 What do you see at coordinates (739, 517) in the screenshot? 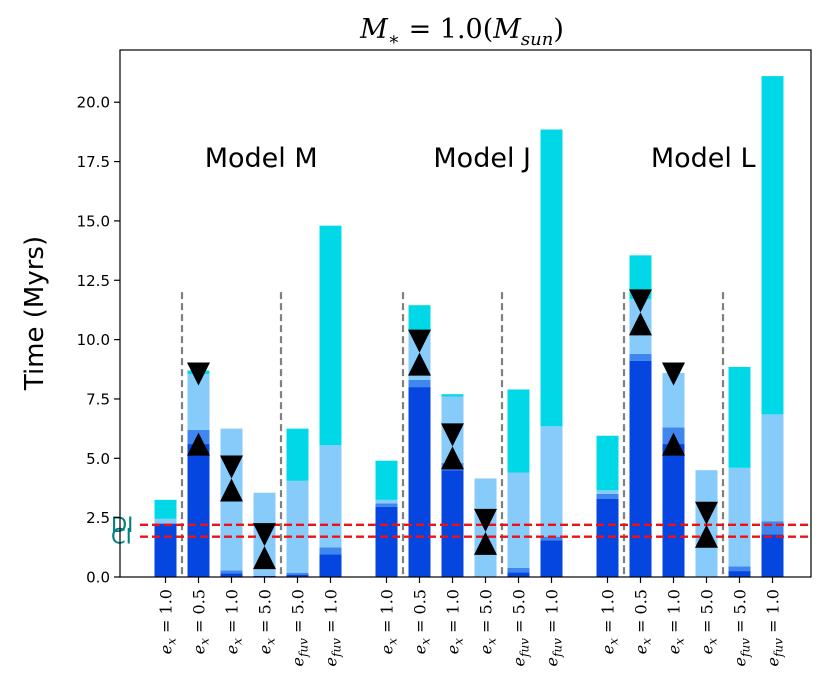
I see `bar-segment-g3-b5-s3` at bounding box center [739, 517].